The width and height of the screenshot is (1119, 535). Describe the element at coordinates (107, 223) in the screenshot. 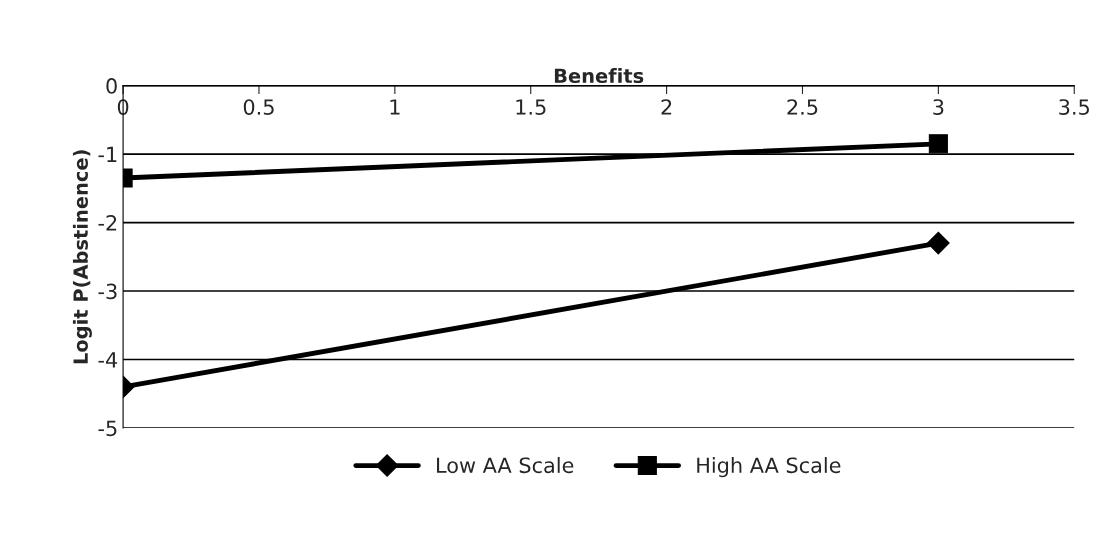

I see `y-tick-label: -2` at that location.